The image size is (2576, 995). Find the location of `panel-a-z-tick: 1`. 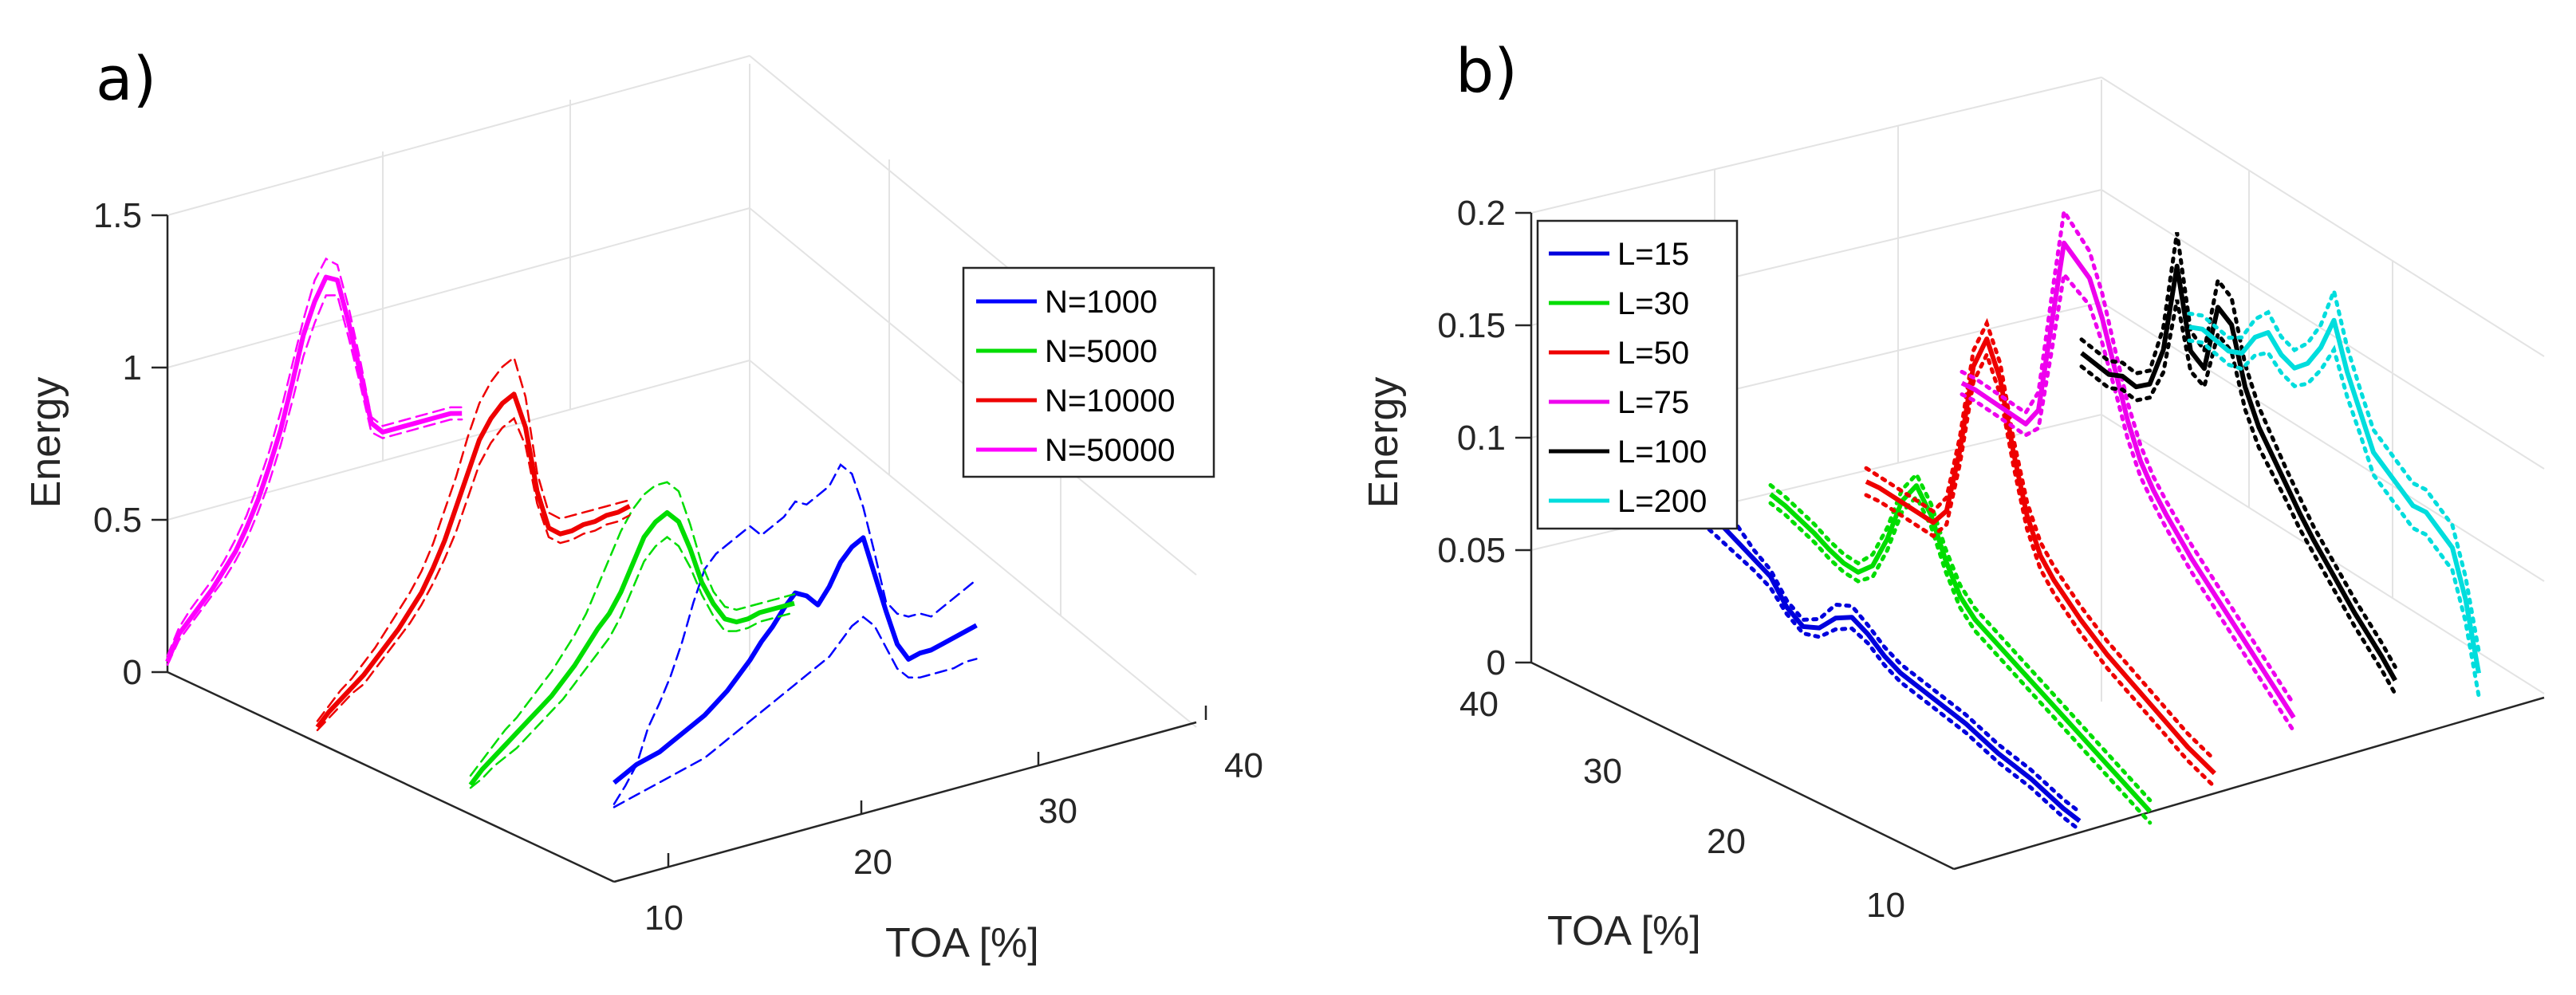

panel-a-z-tick: 1 is located at coordinates (132, 367).